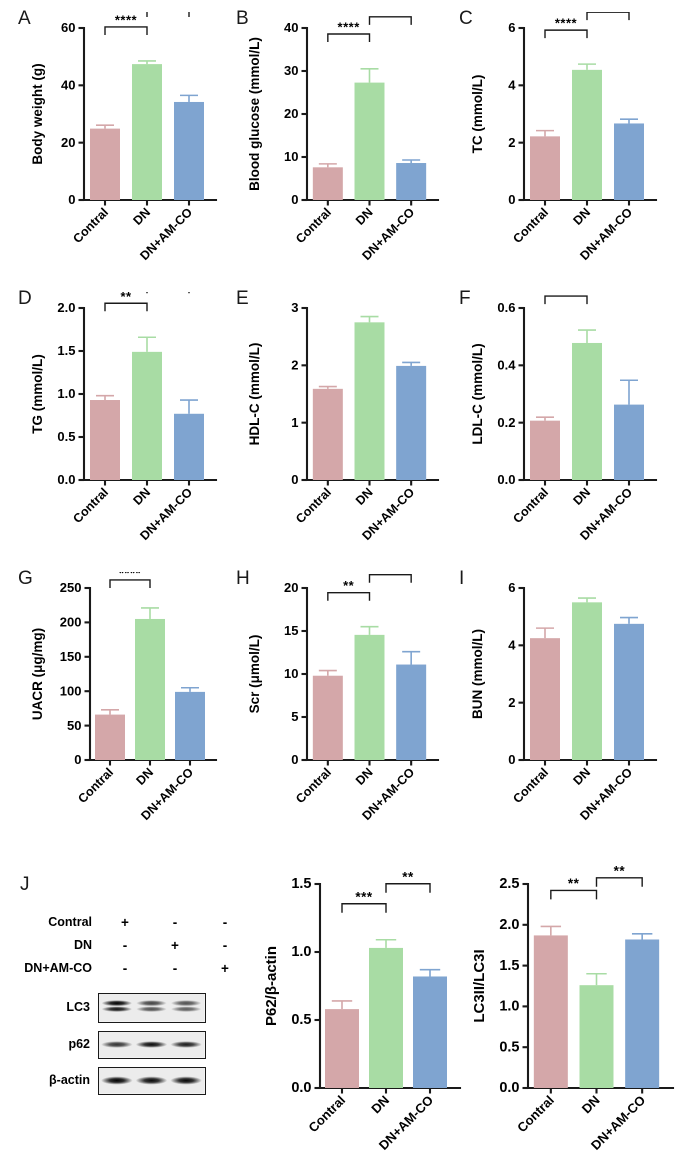 The image size is (681, 1164). What do you see at coordinates (254, 114) in the screenshot?
I see `y-axis-title: Blood glucose (mmol/L)` at bounding box center [254, 114].